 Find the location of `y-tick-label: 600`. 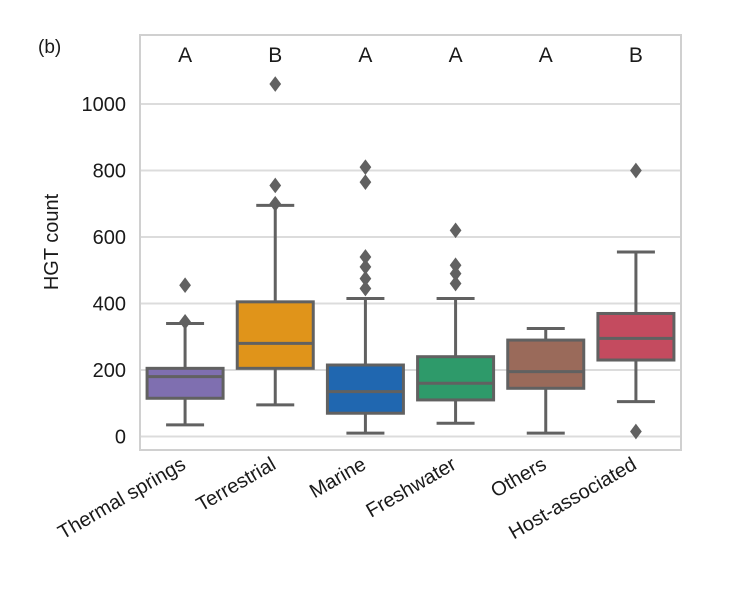

y-tick-label: 600 is located at coordinates (109, 238).